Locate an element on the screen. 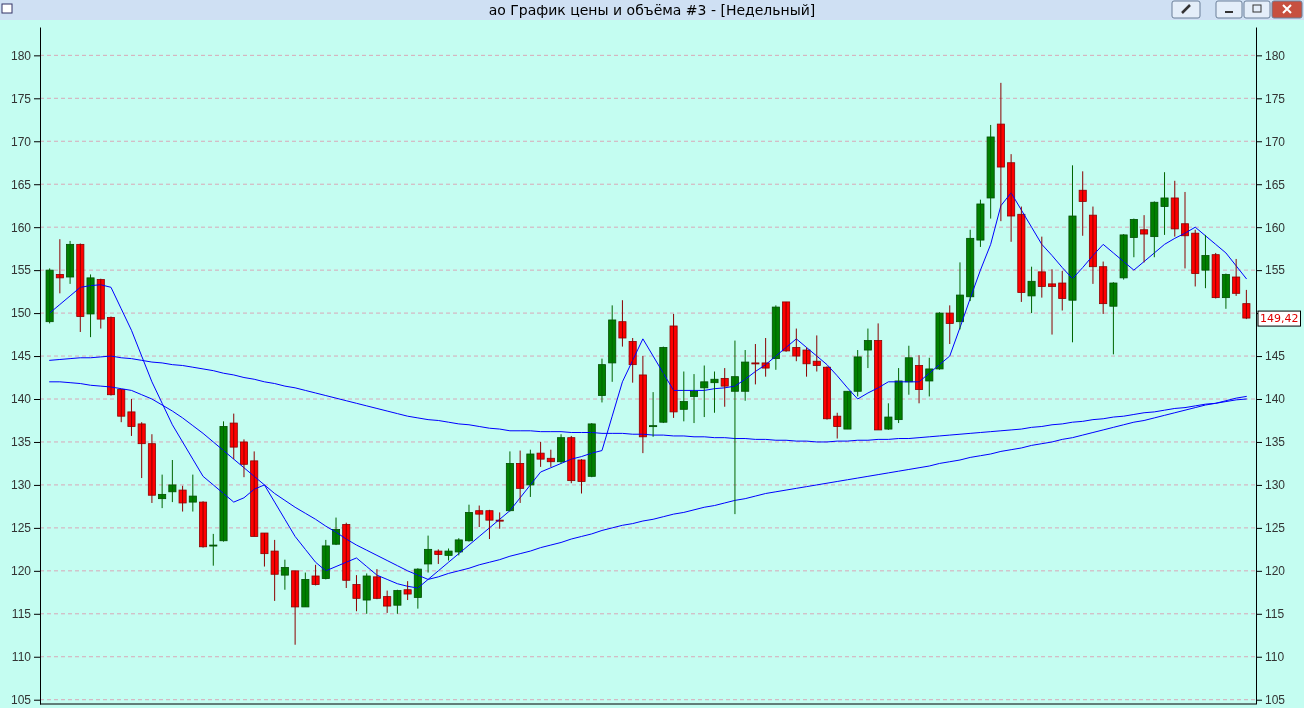  y2-tick-label: 125 is located at coordinates (1275, 528).